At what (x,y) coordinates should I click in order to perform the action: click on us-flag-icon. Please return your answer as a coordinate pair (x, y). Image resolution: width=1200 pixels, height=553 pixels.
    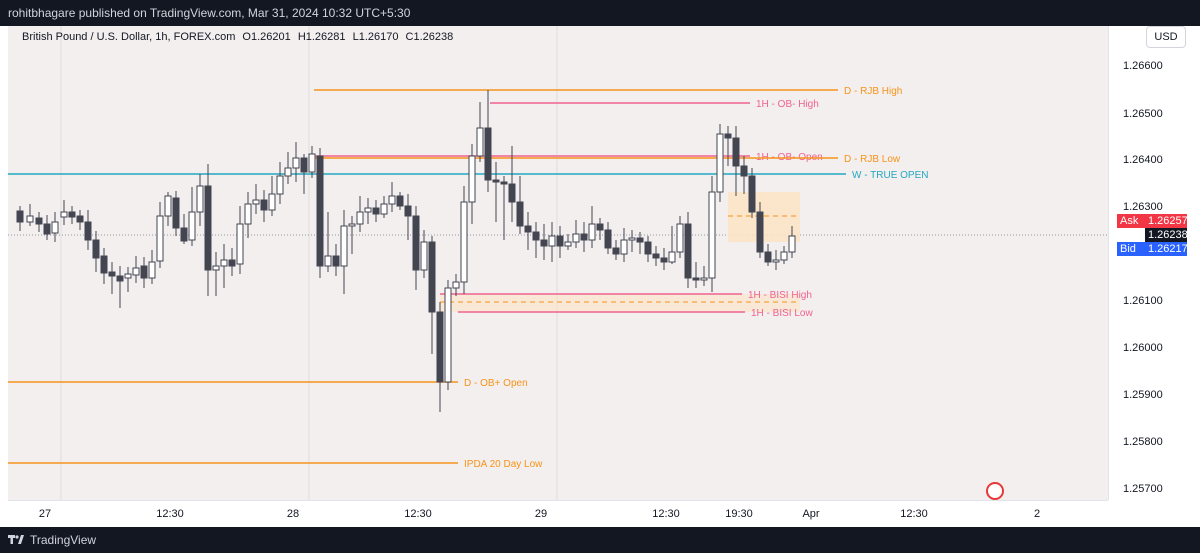
    Looking at the image, I should click on (995, 491).